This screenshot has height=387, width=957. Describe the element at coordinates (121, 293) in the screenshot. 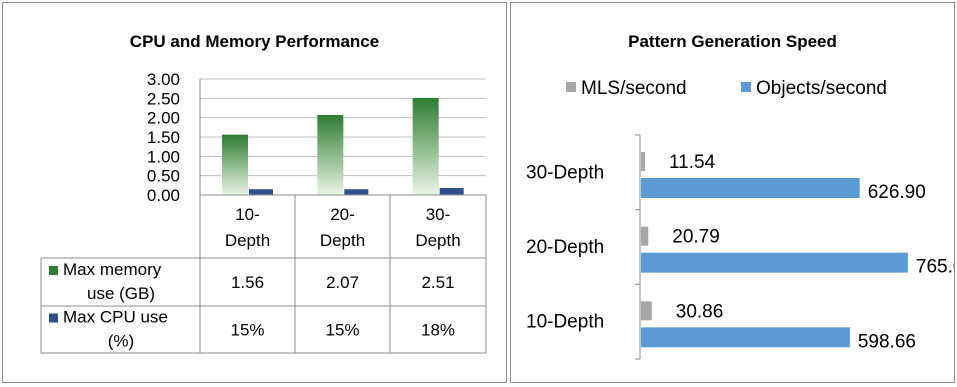

I see `series-label-line: use (GB)` at that location.